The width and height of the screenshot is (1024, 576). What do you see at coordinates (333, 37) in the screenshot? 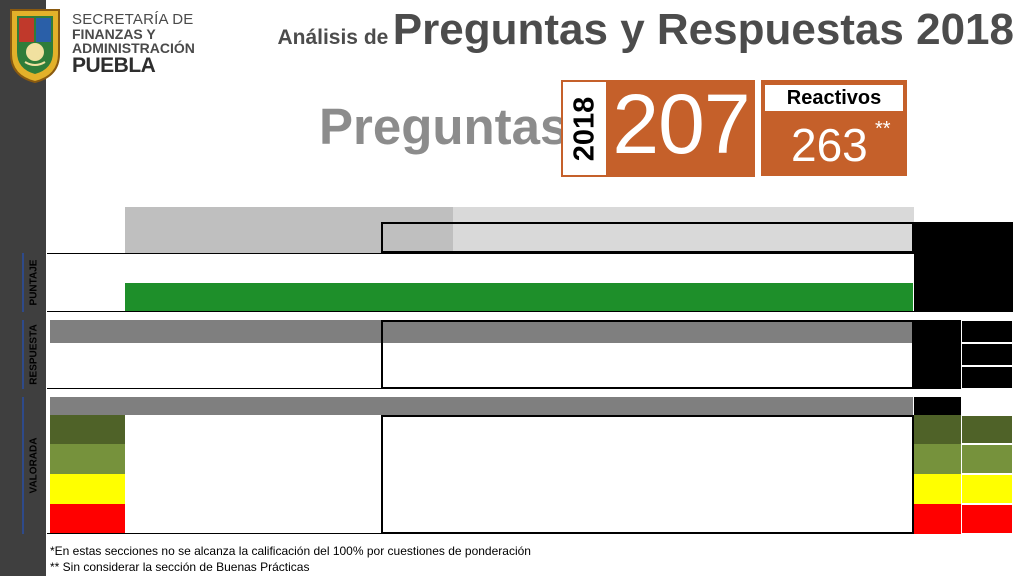
I see `page-title-prefix: Análisis de` at bounding box center [333, 37].